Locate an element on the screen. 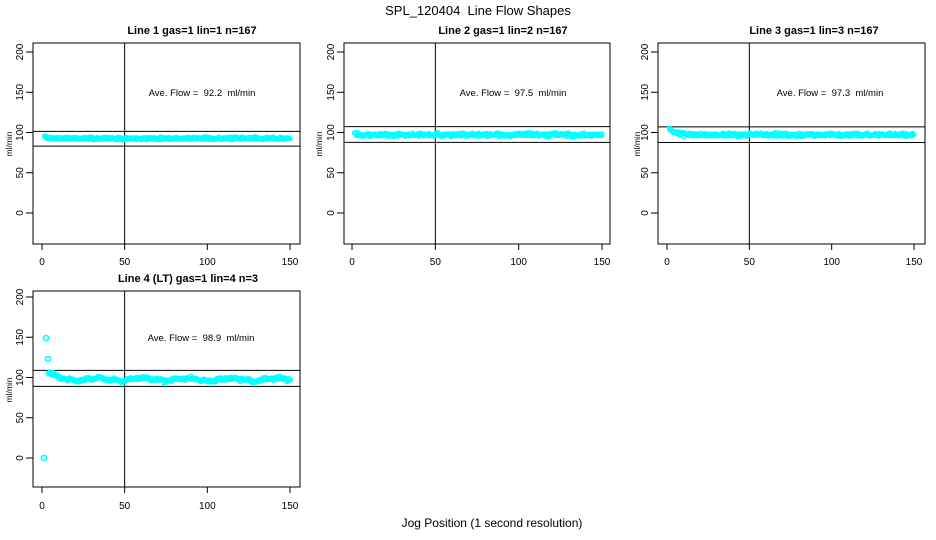 This screenshot has height=540, width=936. panel-2-plot-area: 0 50 100 150 0 50 100 150 200 is located at coordinates (468, 155).